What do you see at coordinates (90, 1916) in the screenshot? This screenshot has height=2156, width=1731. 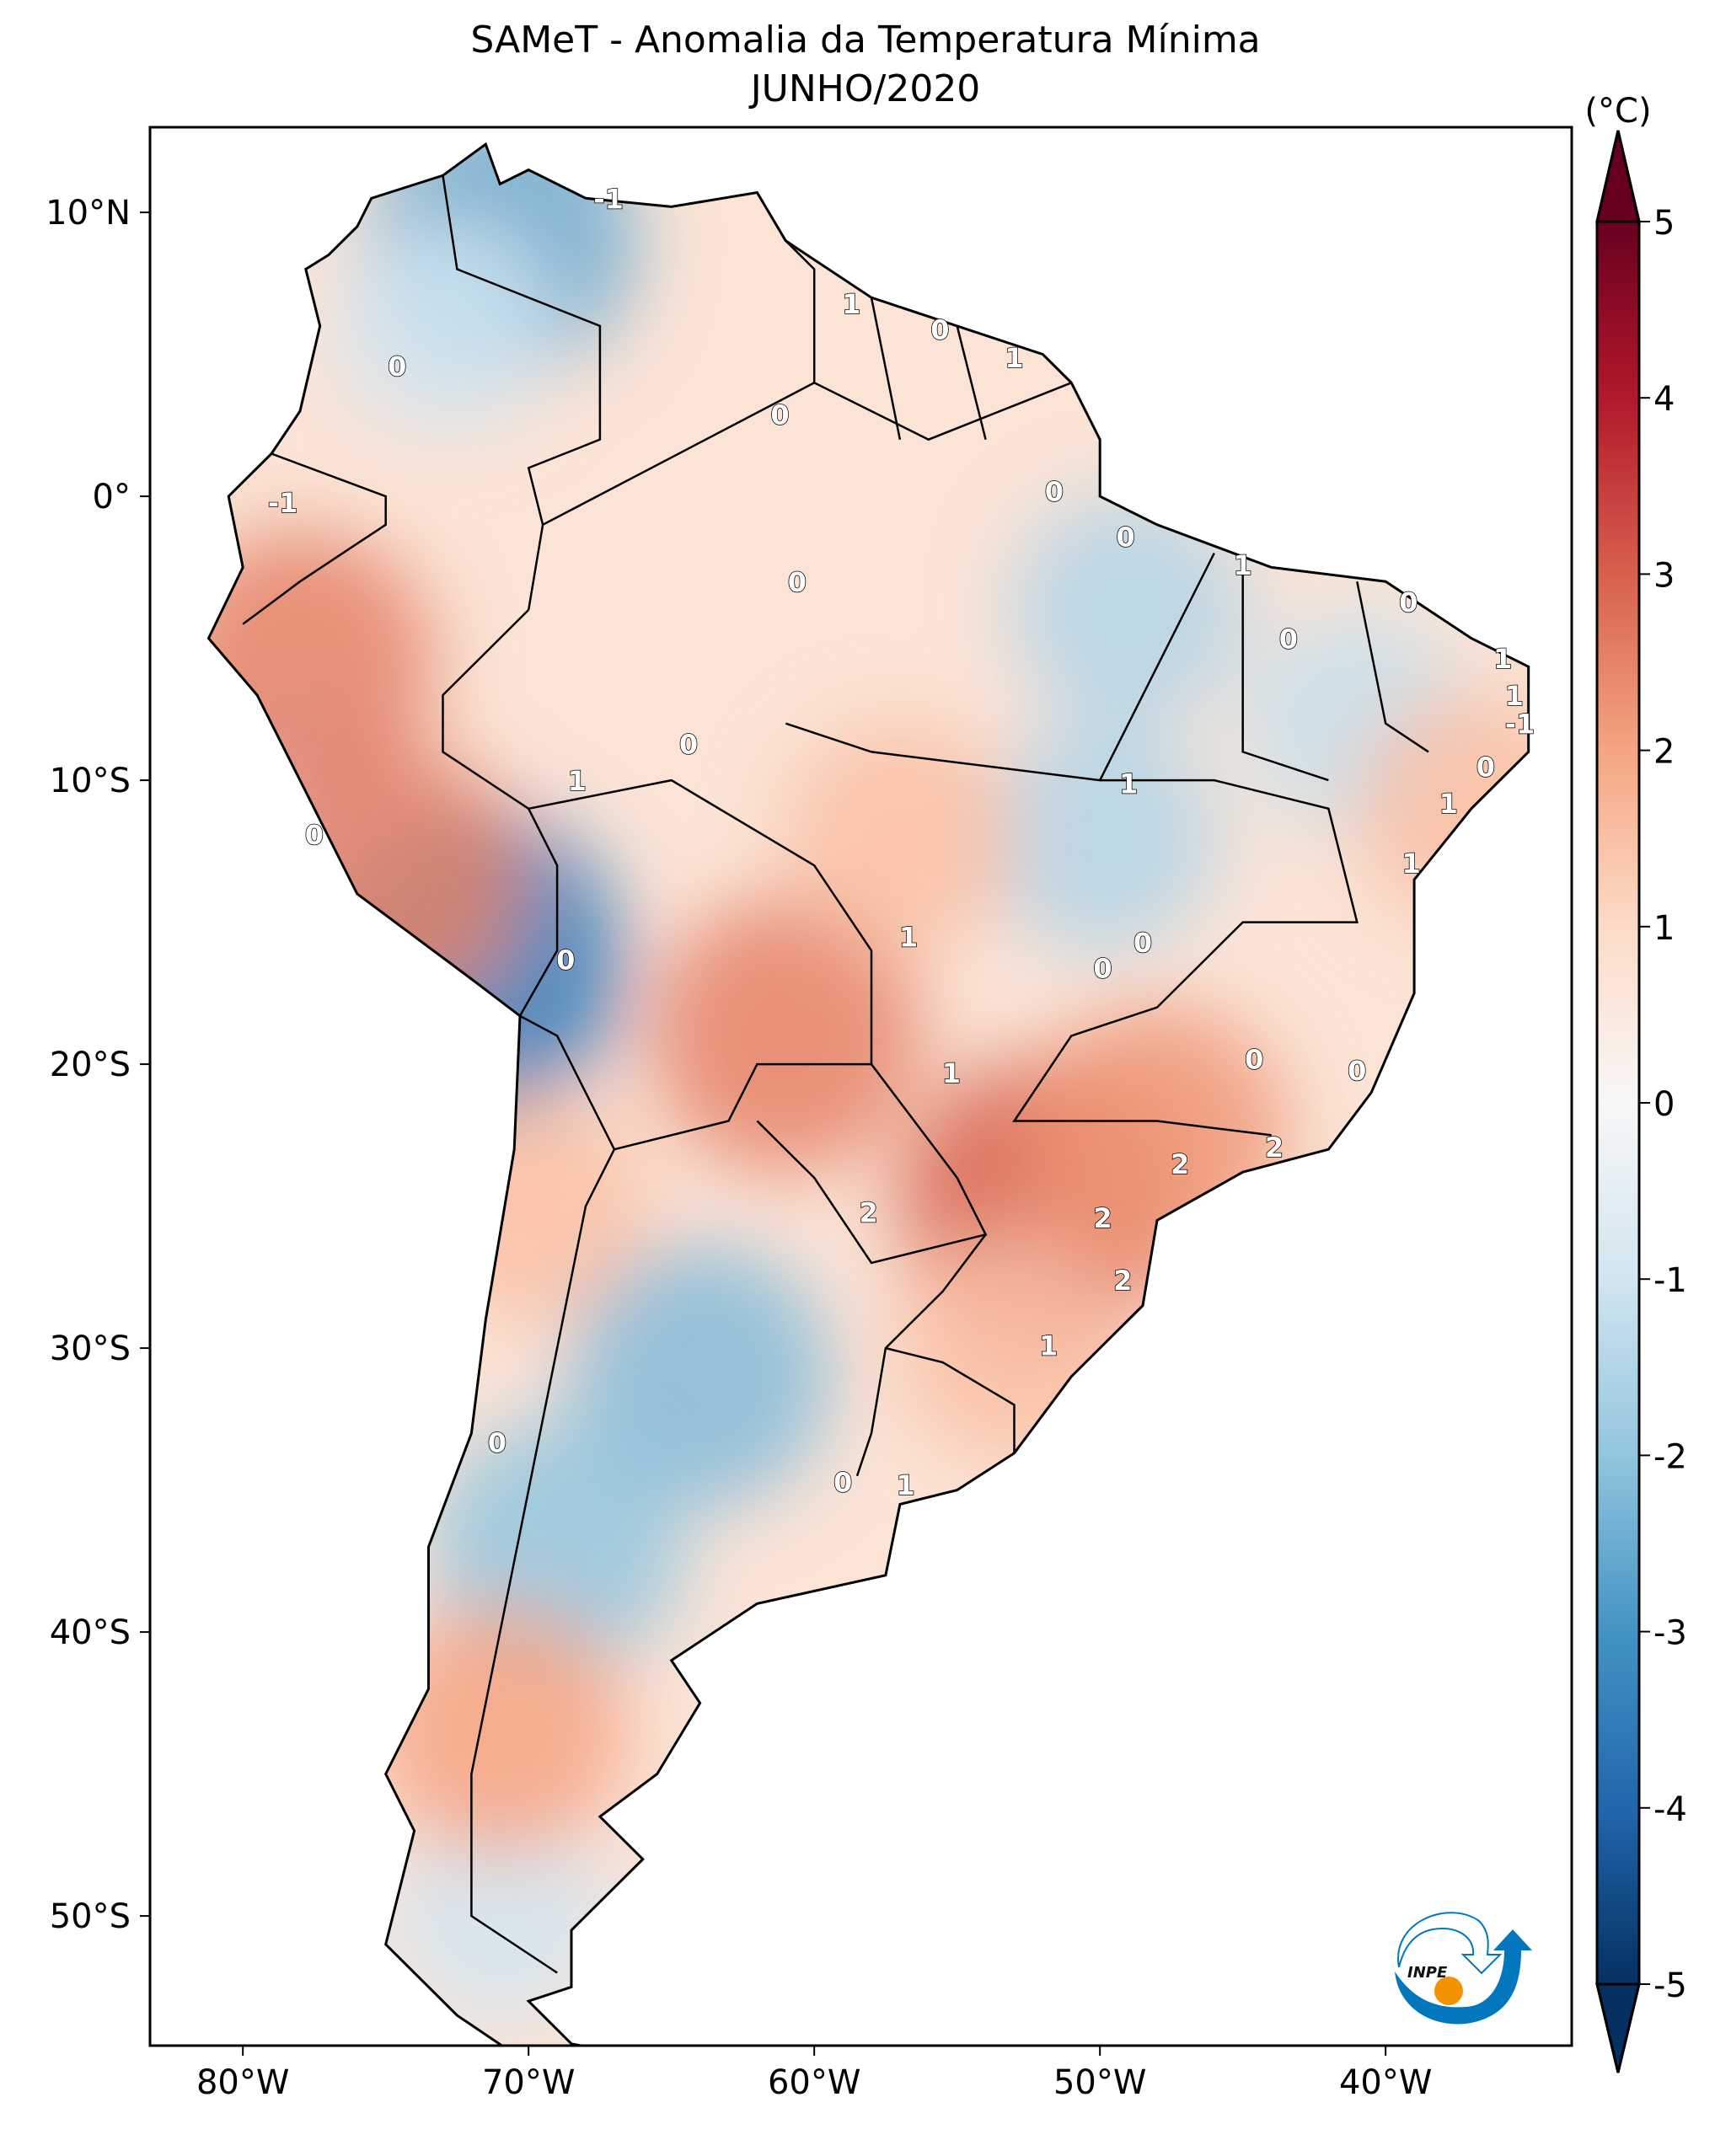 I see `lat-tick-label: 50°S` at bounding box center [90, 1916].